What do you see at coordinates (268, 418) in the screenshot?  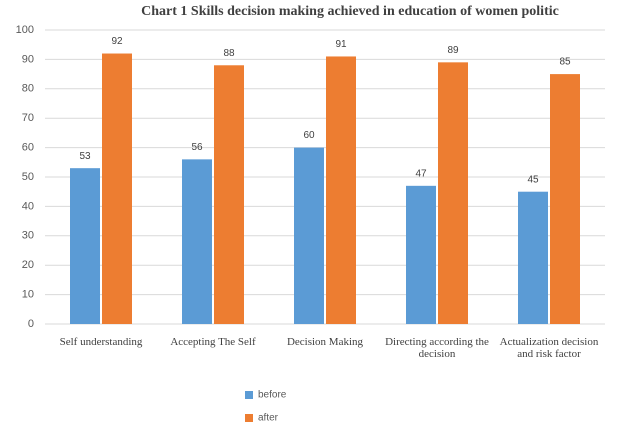 I see `legend-label: after` at bounding box center [268, 418].